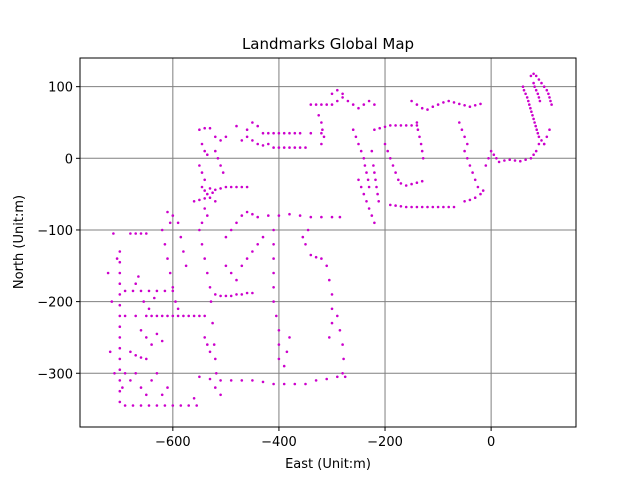 The width and height of the screenshot is (640, 480). Describe the element at coordinates (279, 442) in the screenshot. I see `x-tick-label: −400` at that location.